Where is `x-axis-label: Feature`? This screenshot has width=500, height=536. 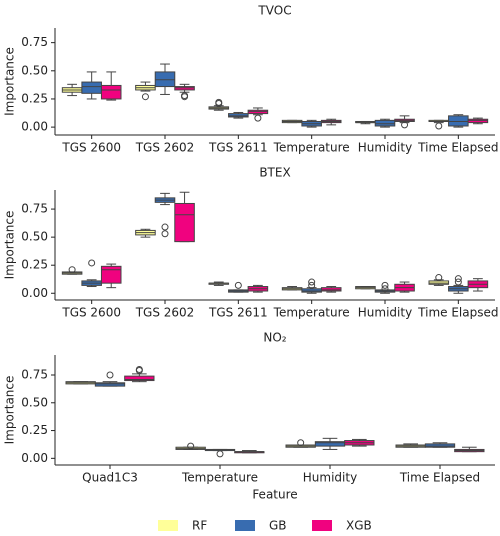
x-axis-label: Feature is located at coordinates (274, 495).